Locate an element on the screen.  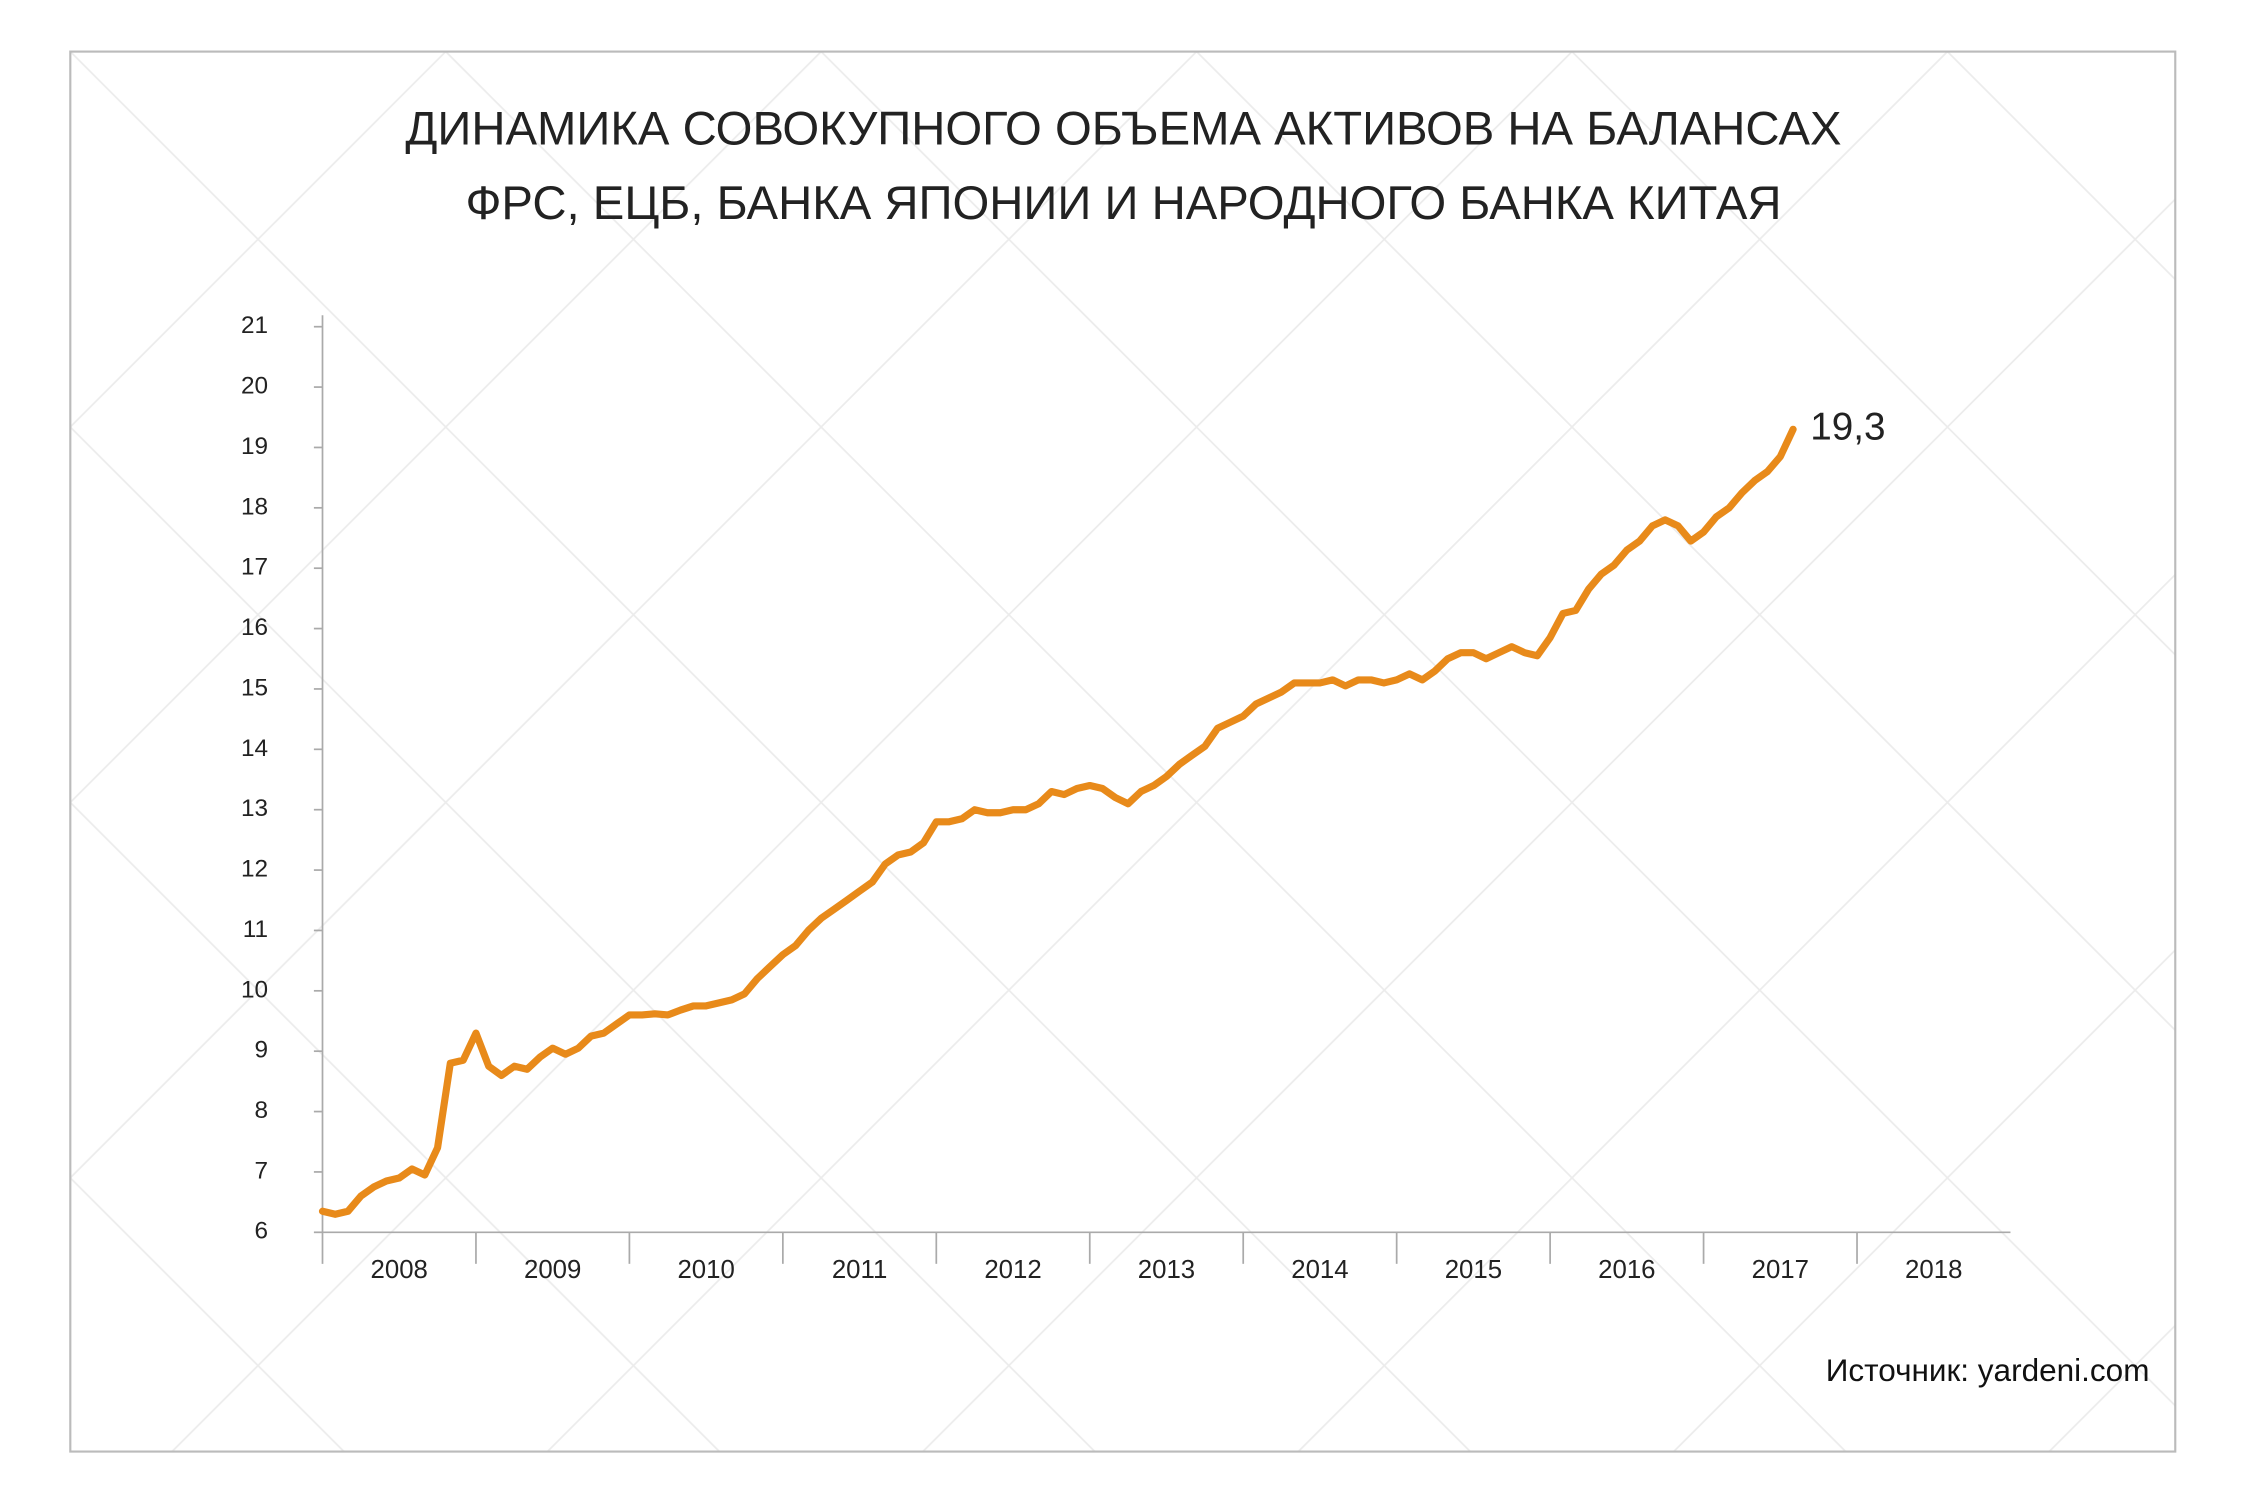
y-tick-label: 14 is located at coordinates (254, 748).